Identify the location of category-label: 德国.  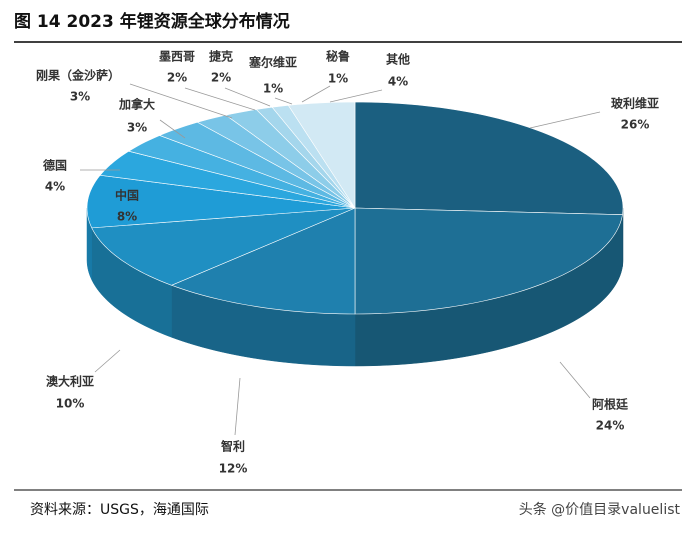
(55, 165).